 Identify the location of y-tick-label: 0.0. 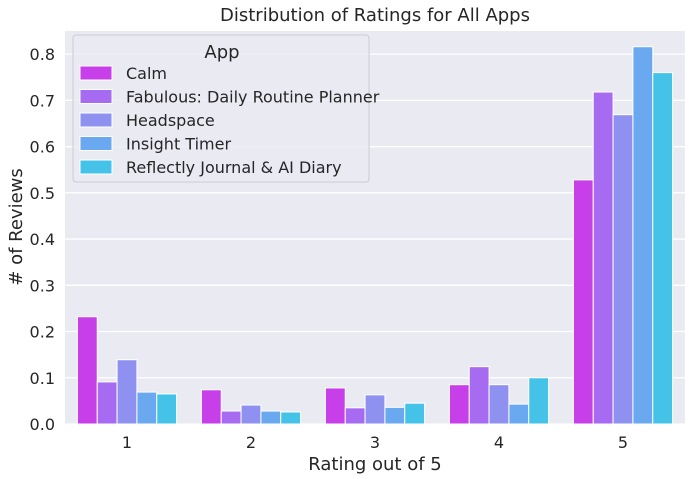
(42, 424).